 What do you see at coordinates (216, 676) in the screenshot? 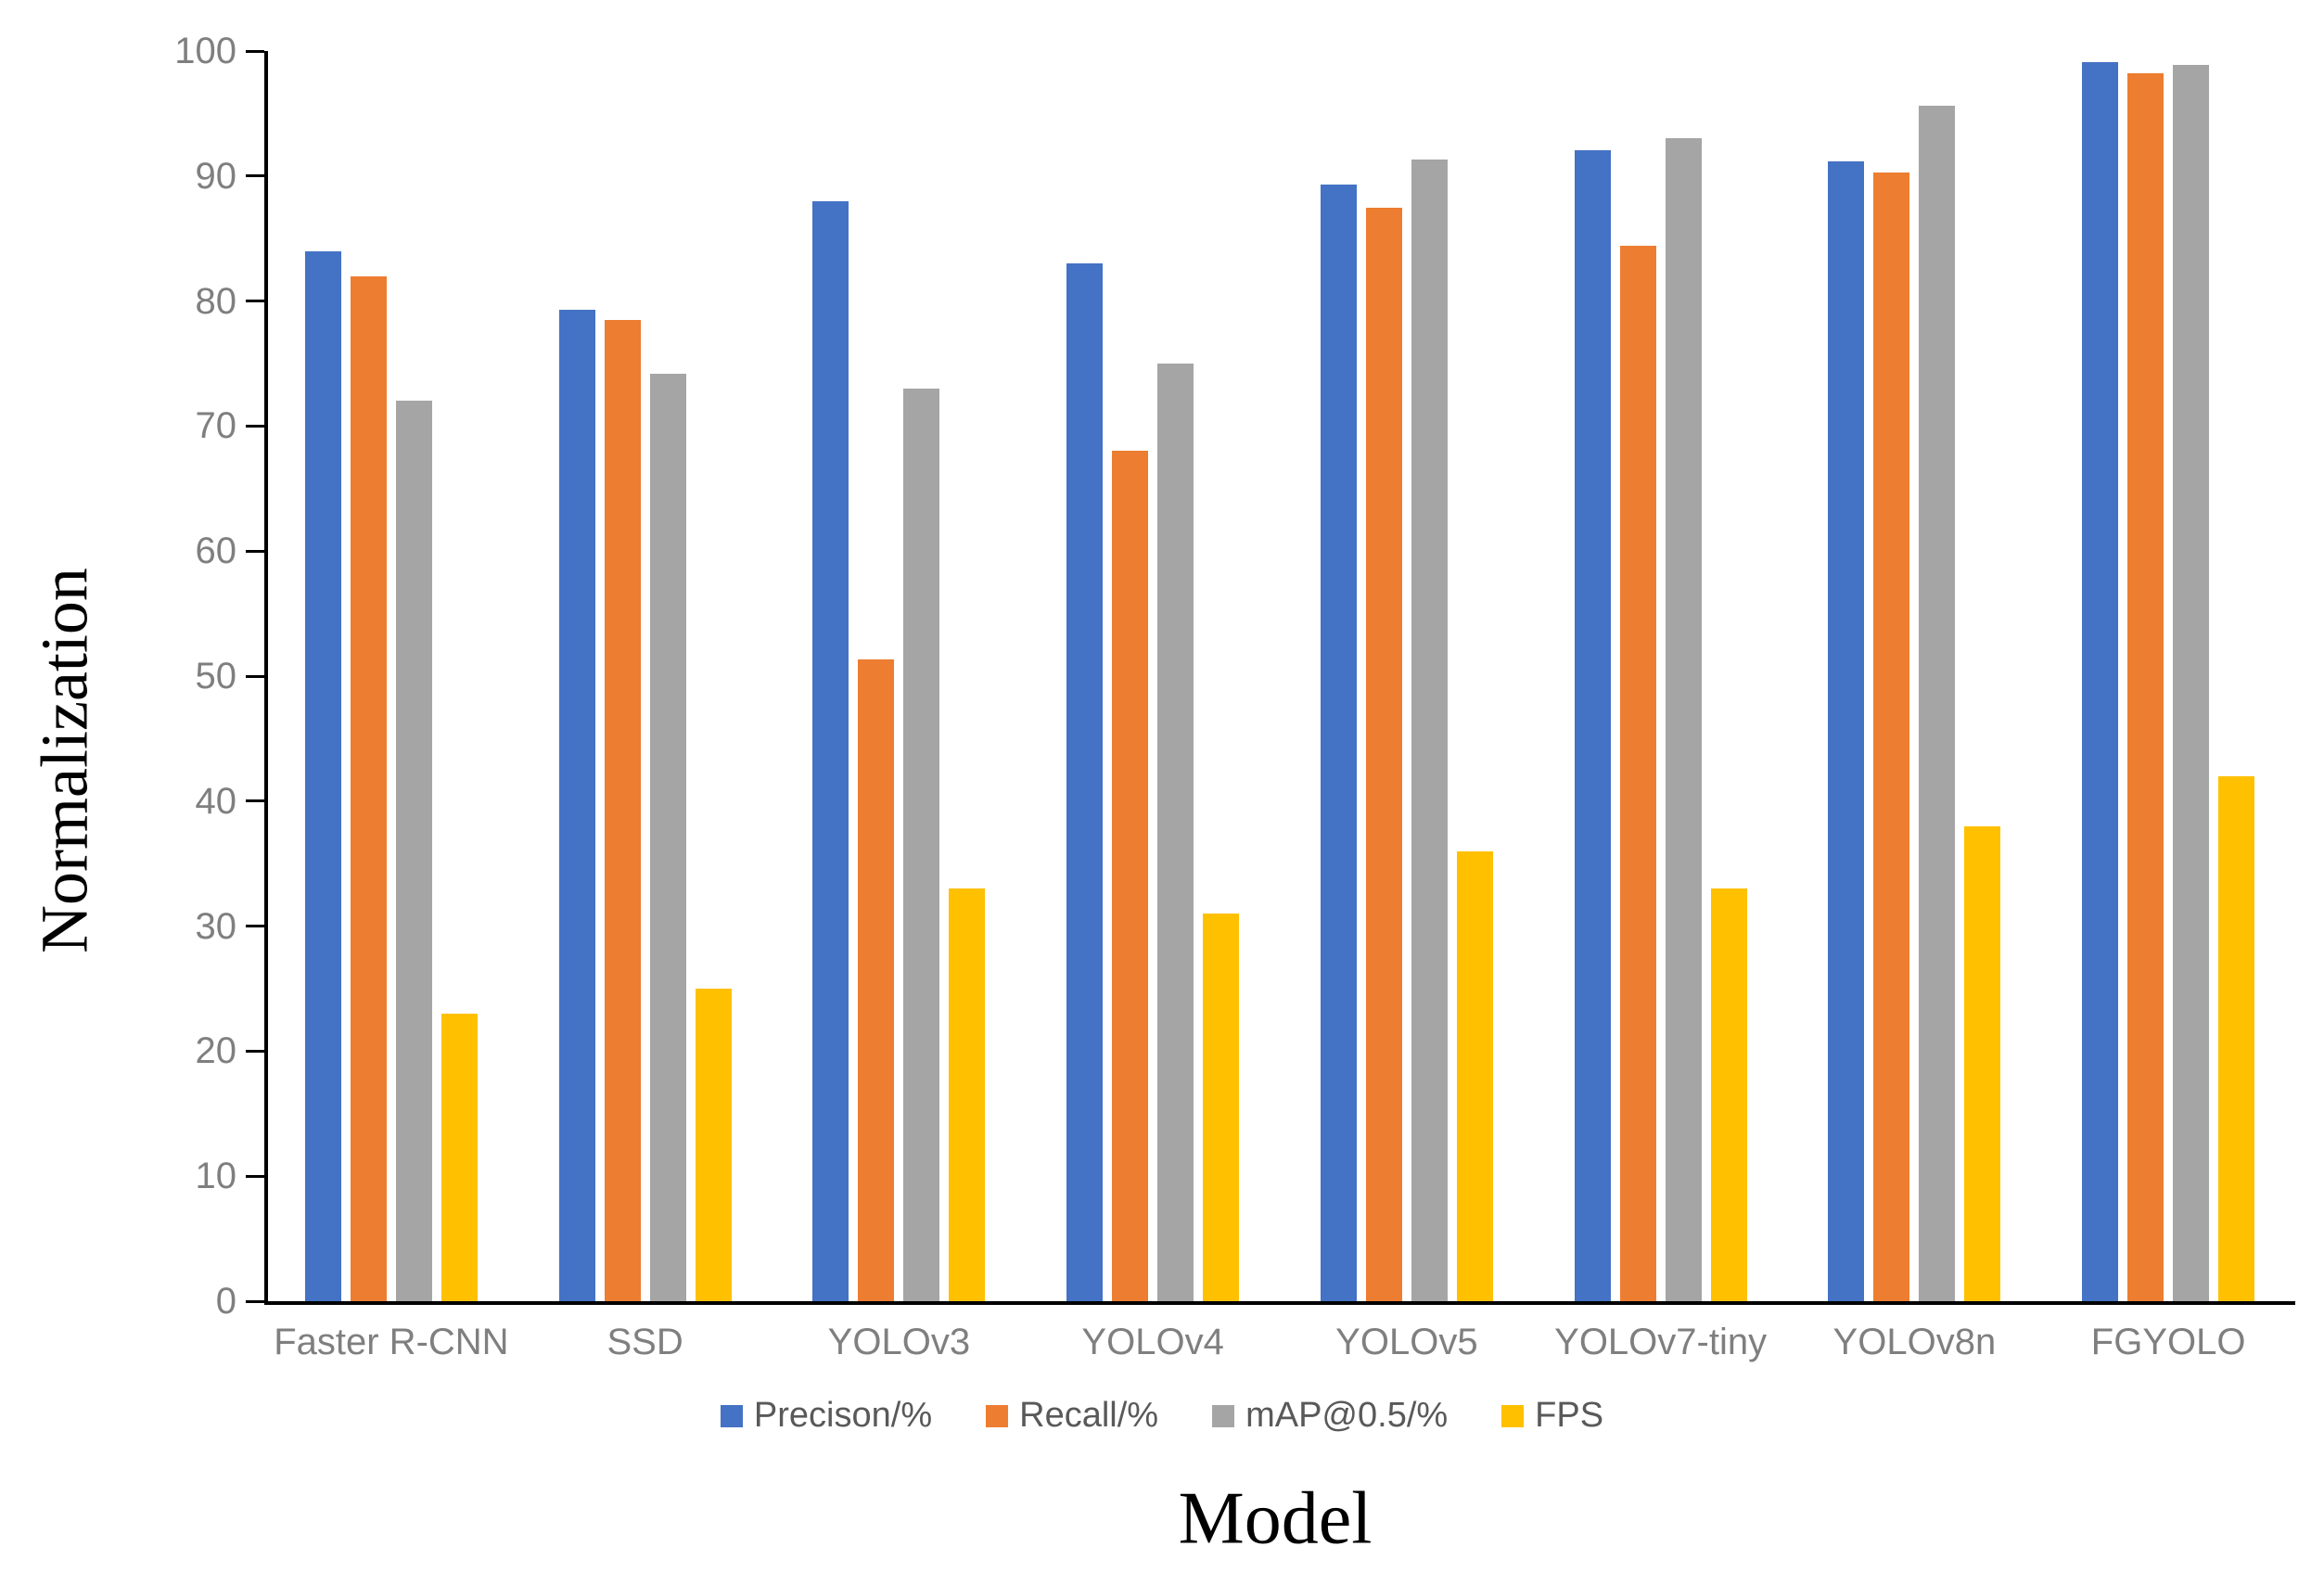
I see `y-tick-label: 50` at bounding box center [216, 676].